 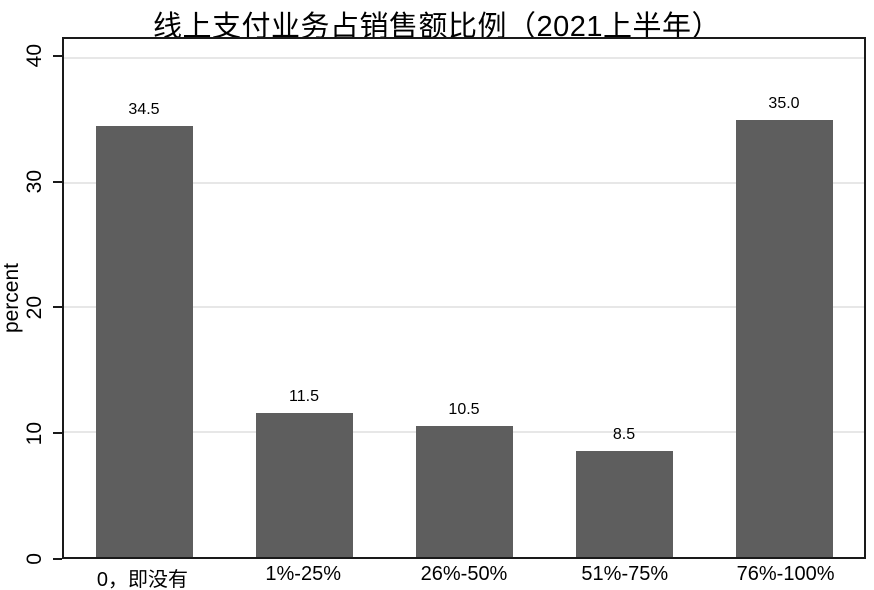 I want to click on bar-column-2: 10.5, so click(x=464, y=298).